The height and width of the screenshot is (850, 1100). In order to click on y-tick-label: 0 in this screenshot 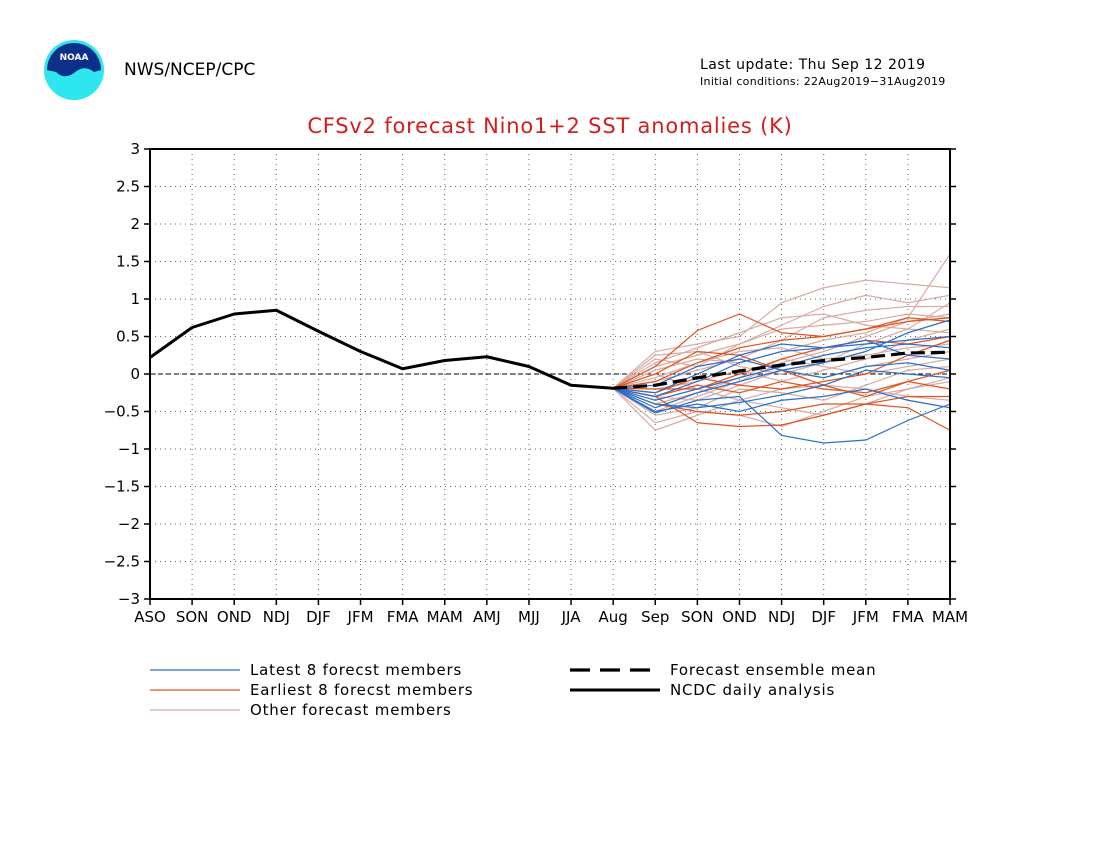, I will do `click(135, 374)`.